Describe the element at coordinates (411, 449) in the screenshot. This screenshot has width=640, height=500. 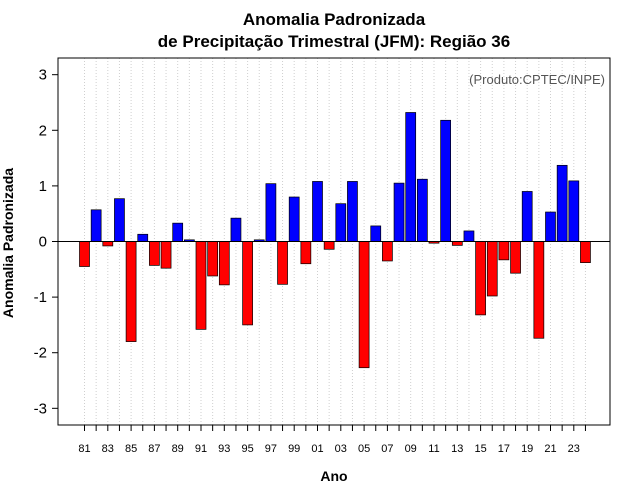
I see `x-tick-label: 09` at that location.